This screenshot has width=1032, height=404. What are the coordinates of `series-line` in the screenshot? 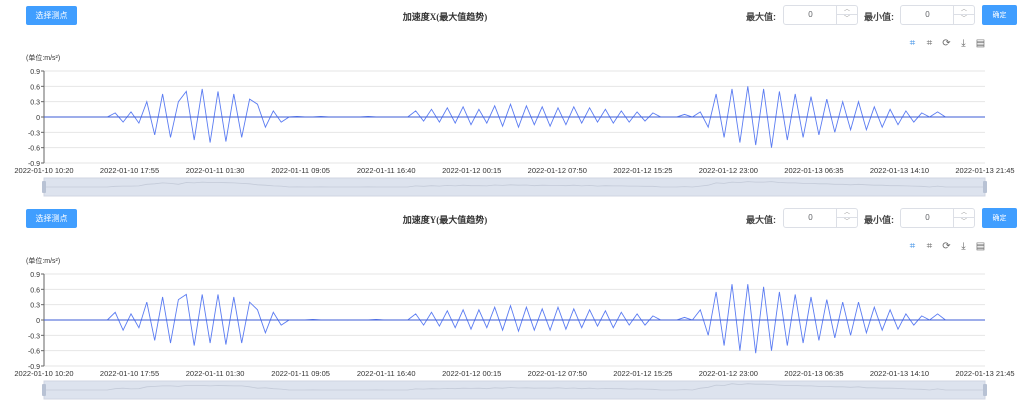 It's located at (514, 117).